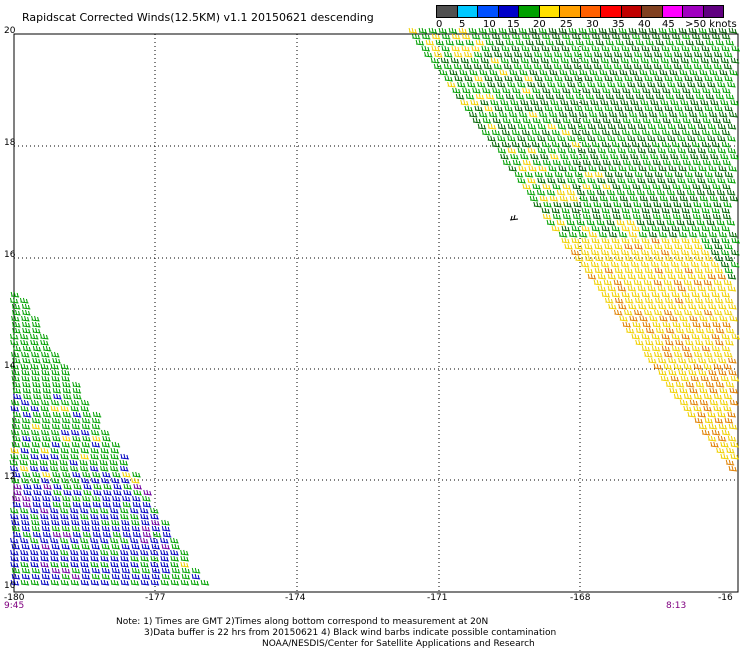 The width and height of the screenshot is (740, 650). Describe the element at coordinates (155, 598) in the screenshot. I see `lon-label-177: -177` at that location.